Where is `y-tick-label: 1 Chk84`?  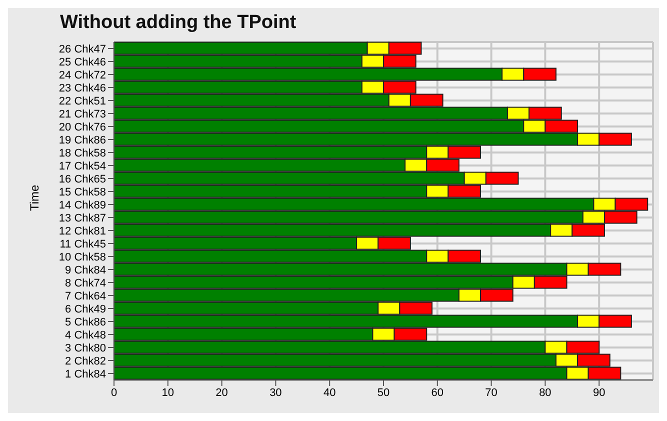
y-tick-label: 1 Chk84 is located at coordinates (85, 374).